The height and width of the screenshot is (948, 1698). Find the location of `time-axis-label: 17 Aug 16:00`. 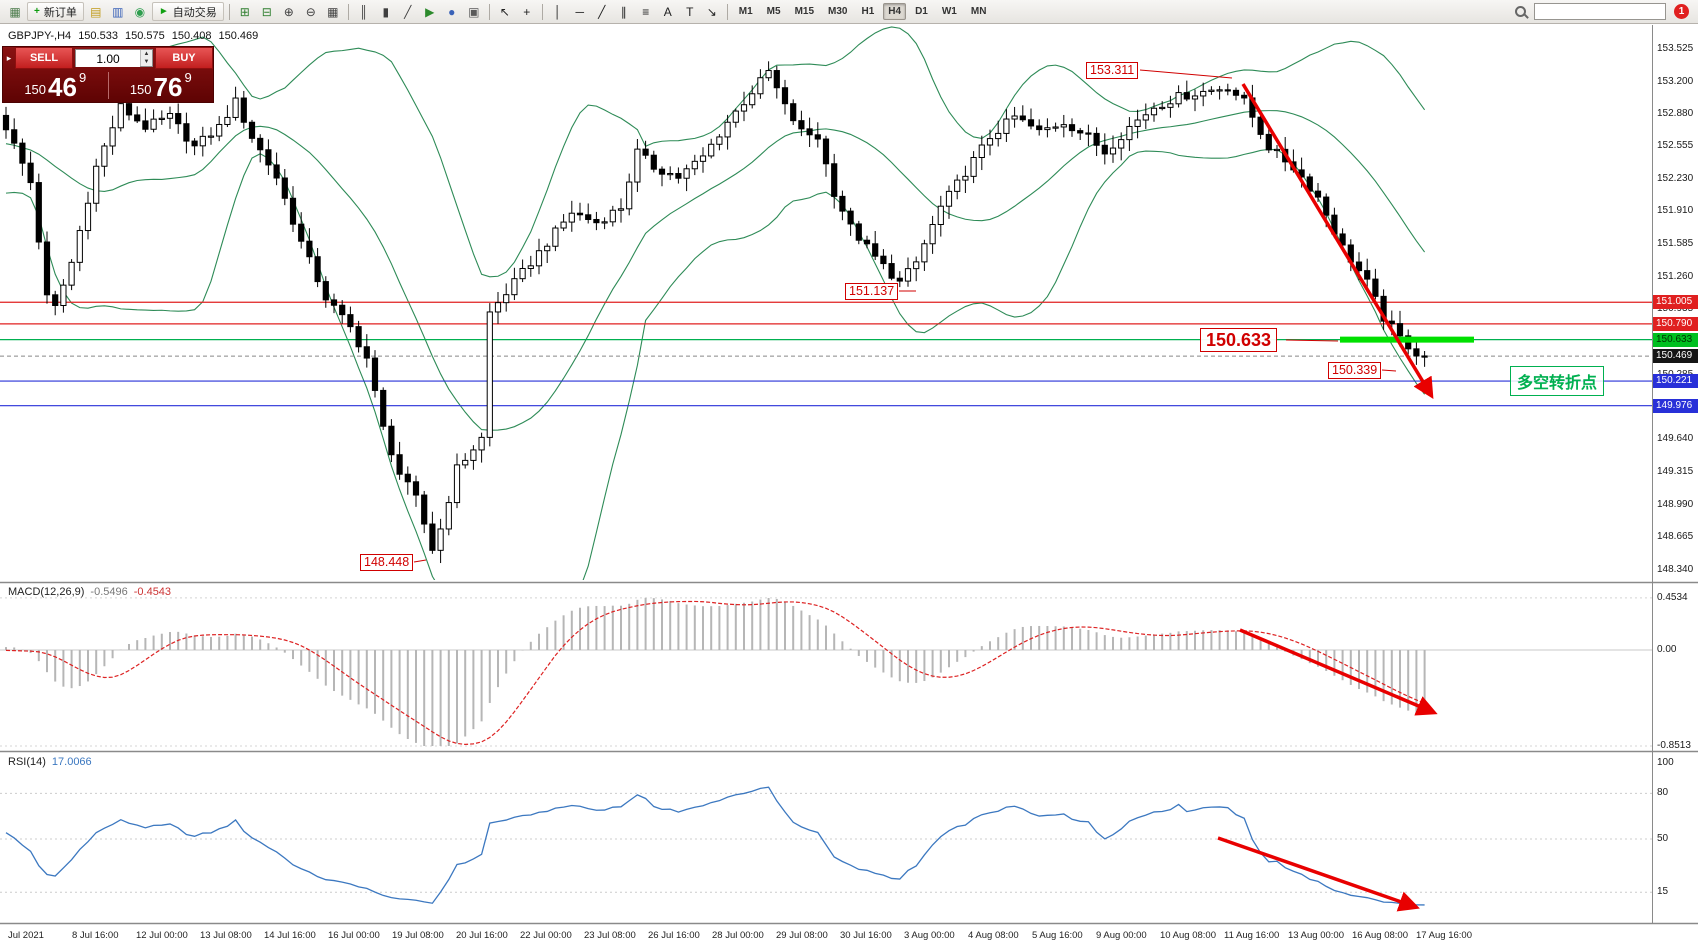

time-axis-label: 17 Aug 16:00 is located at coordinates (1444, 935).